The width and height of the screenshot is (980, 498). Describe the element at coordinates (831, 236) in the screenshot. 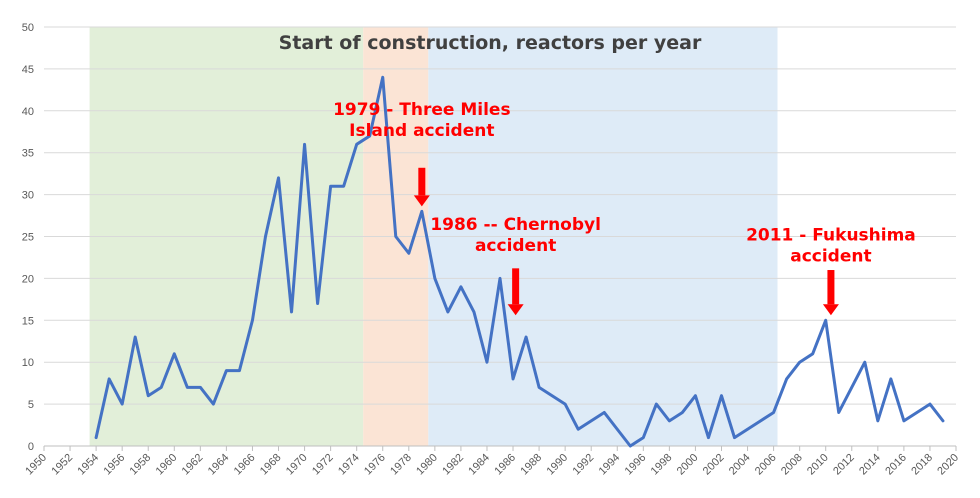

I see `annotation-text: 2011 - Fukushima` at that location.